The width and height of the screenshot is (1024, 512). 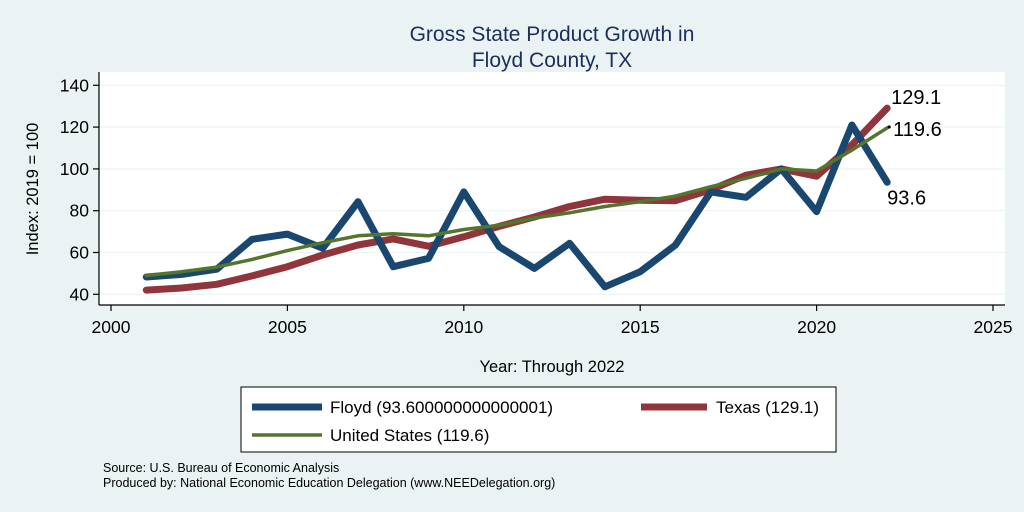 What do you see at coordinates (74, 127) in the screenshot?
I see `y-tick-label: 120` at bounding box center [74, 127].